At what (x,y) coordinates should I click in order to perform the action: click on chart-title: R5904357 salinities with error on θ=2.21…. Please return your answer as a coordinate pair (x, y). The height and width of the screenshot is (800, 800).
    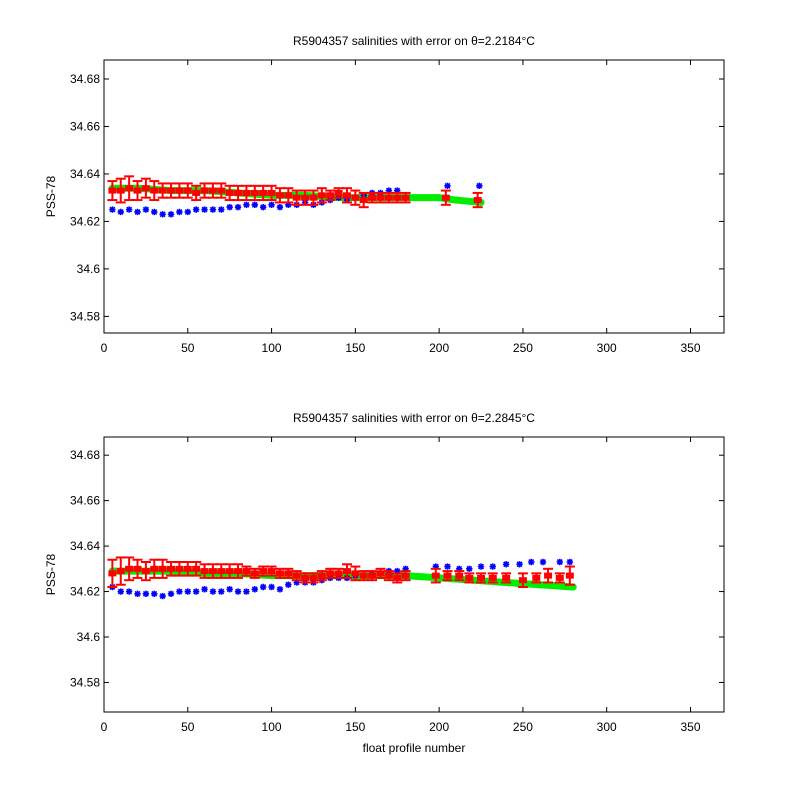
    Looking at the image, I should click on (414, 41).